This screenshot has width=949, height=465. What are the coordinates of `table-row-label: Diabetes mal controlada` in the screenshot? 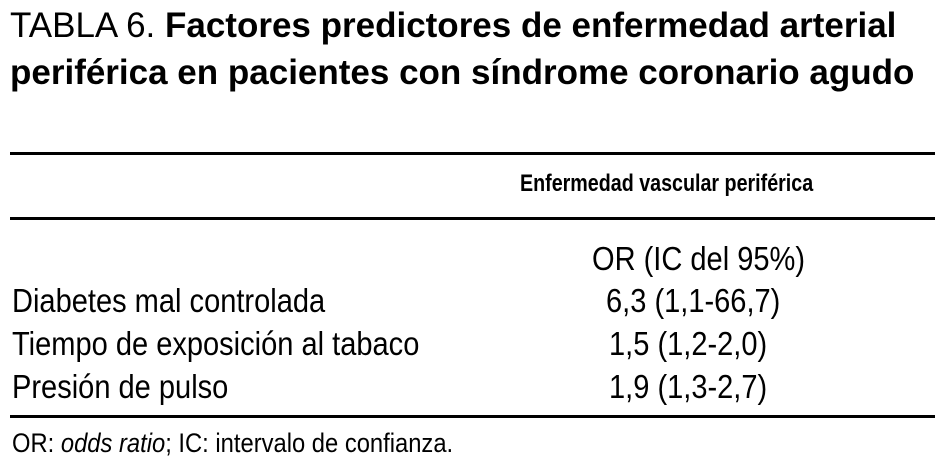 It's located at (169, 300).